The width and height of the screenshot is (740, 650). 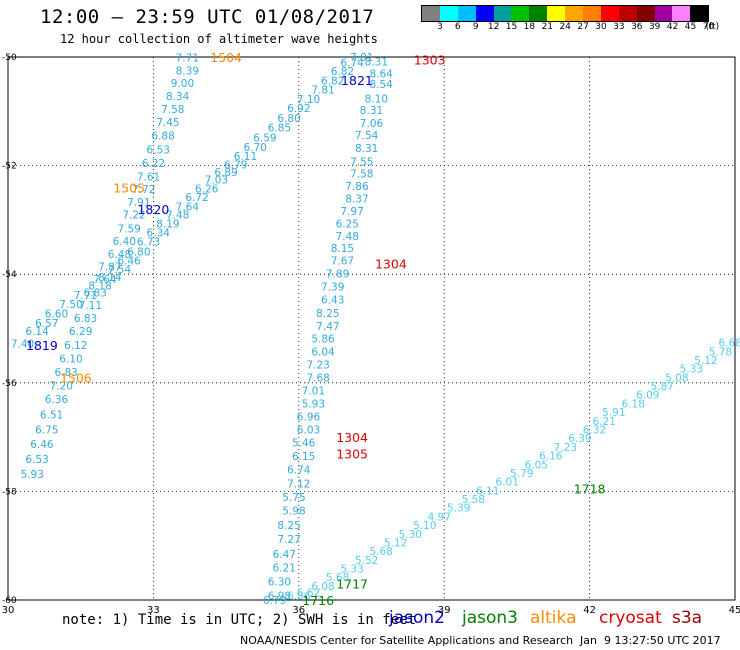 I want to click on swh-value-label: 6.92, so click(x=298, y=109).